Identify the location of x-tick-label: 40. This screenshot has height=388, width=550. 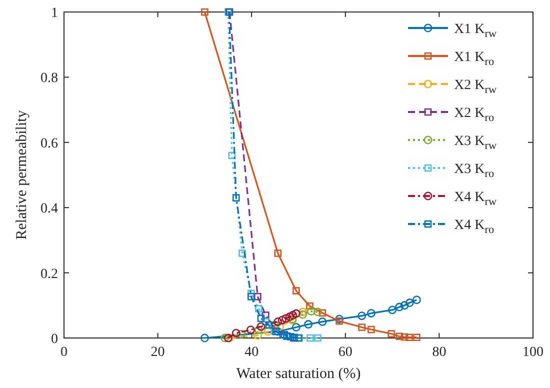
(251, 352).